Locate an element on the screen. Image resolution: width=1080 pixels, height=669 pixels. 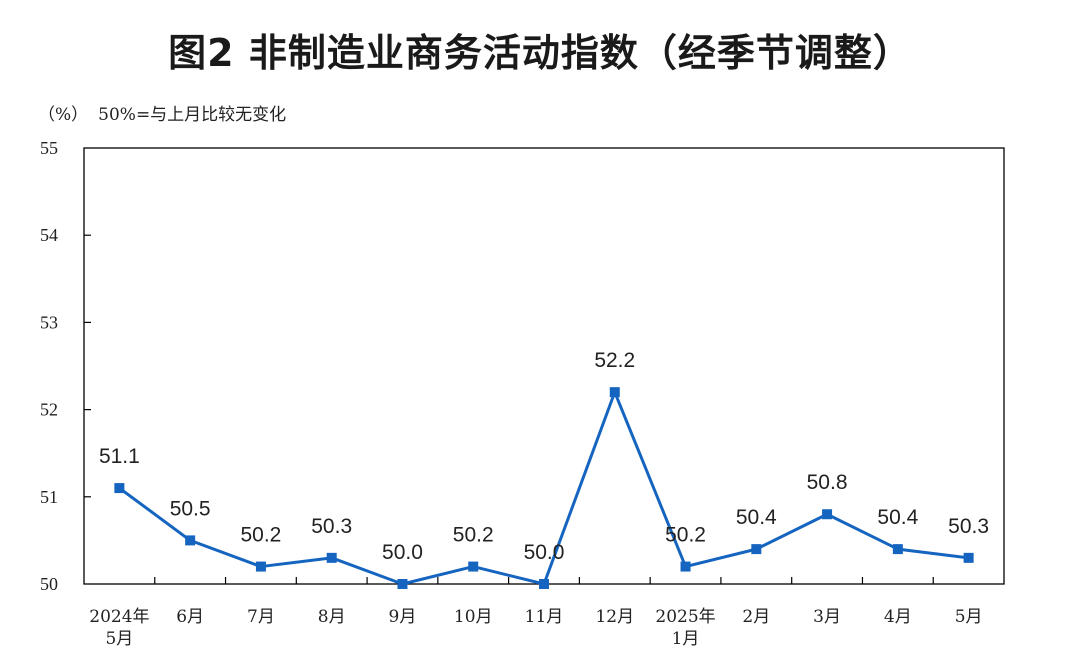
x-tick-label: 2025年 1月 is located at coordinates (685, 628).